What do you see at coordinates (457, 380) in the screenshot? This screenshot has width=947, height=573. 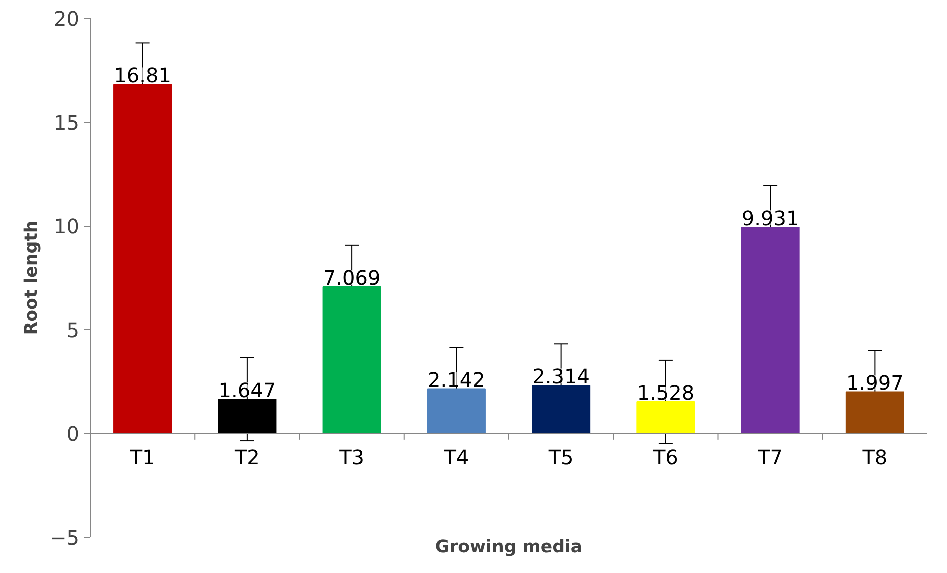 I see `data-label: 2.142` at bounding box center [457, 380].